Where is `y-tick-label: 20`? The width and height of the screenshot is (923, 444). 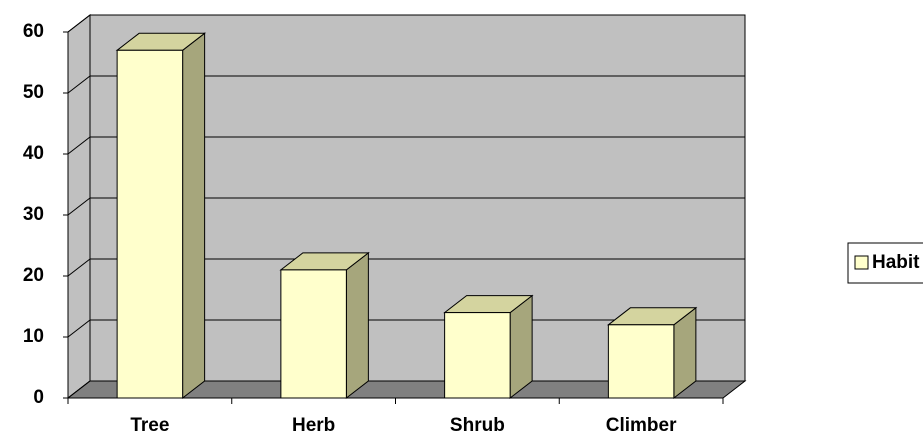 y-tick-label: 20 is located at coordinates (33, 275).